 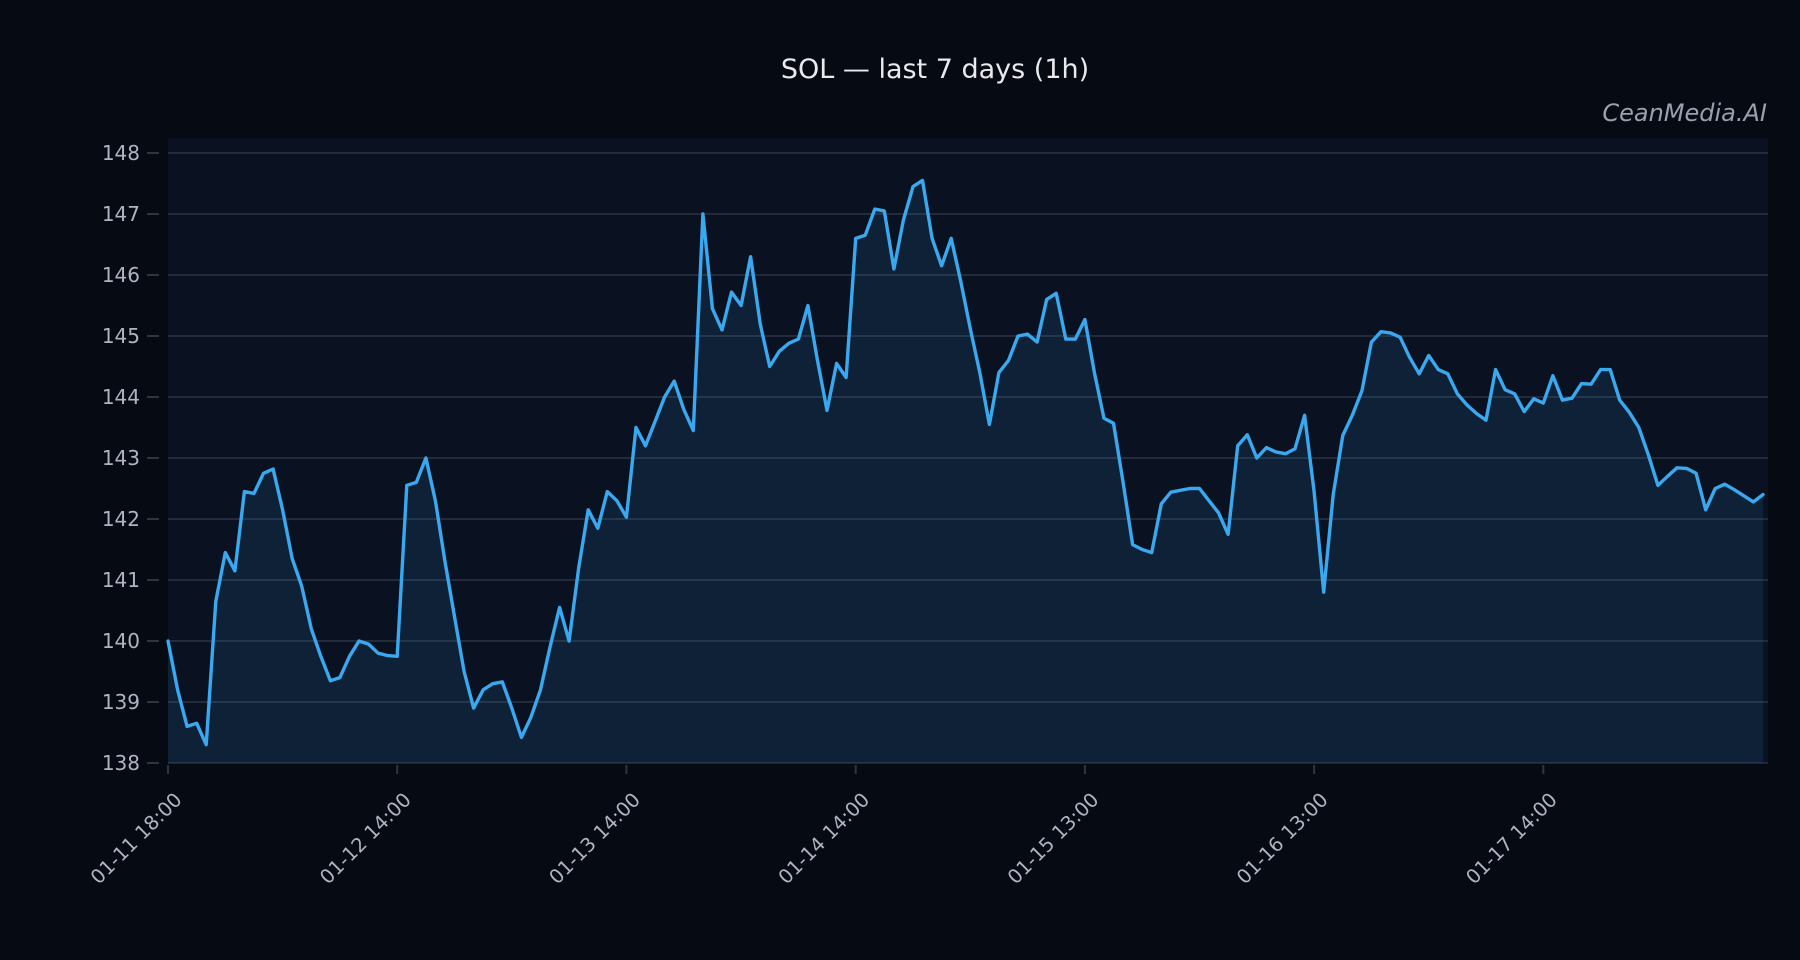 I want to click on y-axis-label: 147, so click(x=121, y=214).